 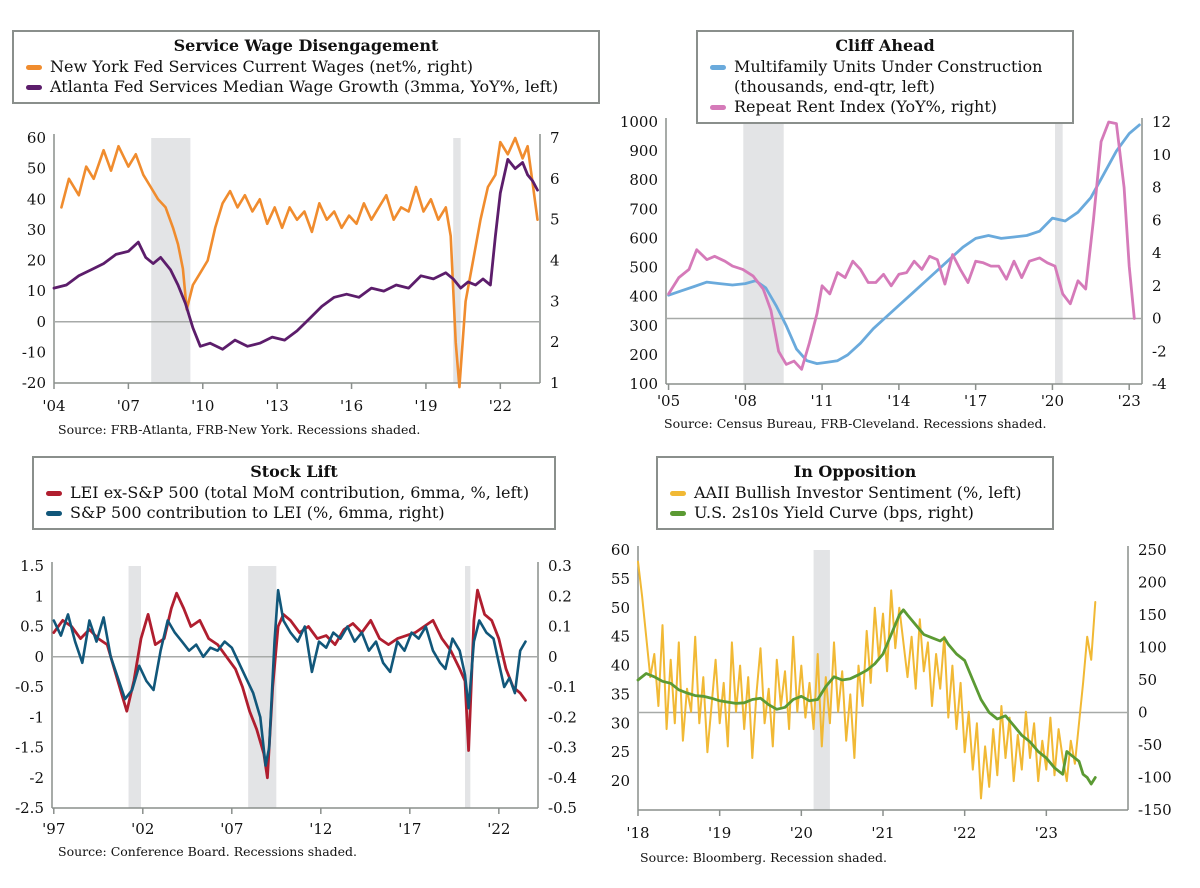 What do you see at coordinates (36, 199) in the screenshot?
I see `left-tick-label: 40` at bounding box center [36, 199].